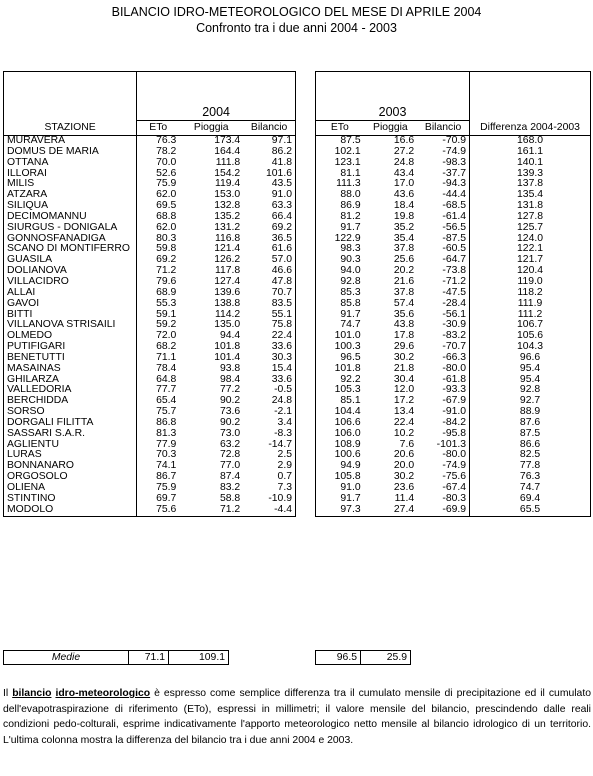 Image resolution: width=593 pixels, height=776 pixels. What do you see at coordinates (158, 337) in the screenshot?
I see `eto-2004-value: 72.0` at bounding box center [158, 337].